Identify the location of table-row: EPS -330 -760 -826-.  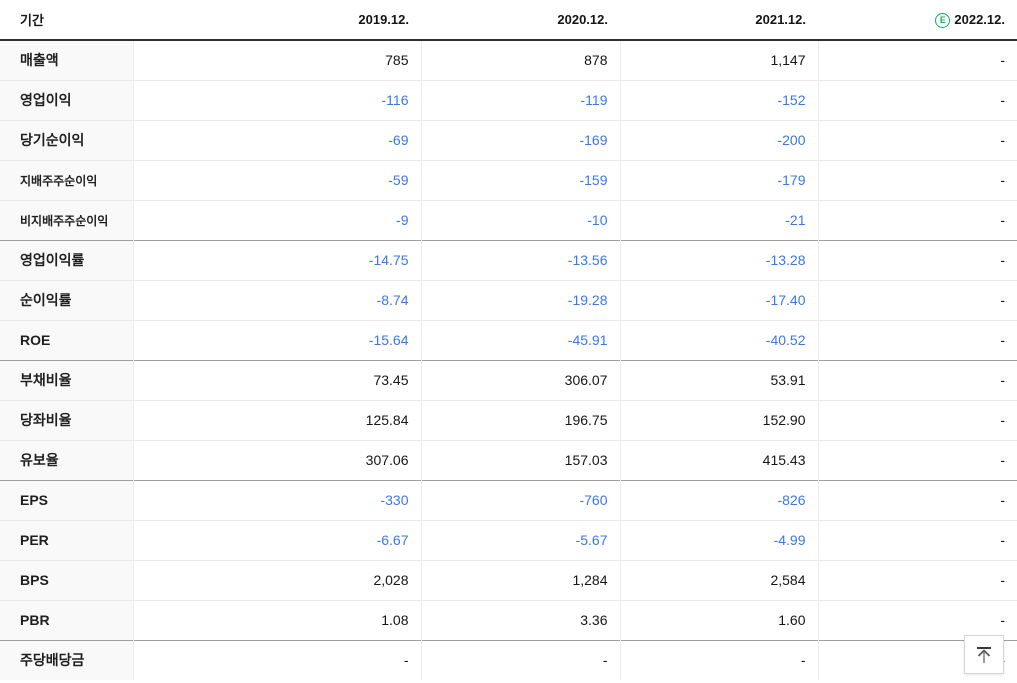
(508, 499).